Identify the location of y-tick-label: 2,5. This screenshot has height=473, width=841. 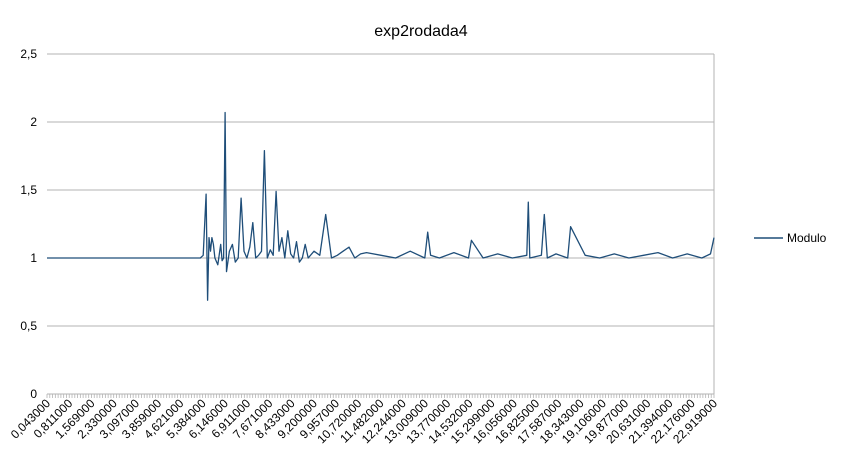
(28, 54).